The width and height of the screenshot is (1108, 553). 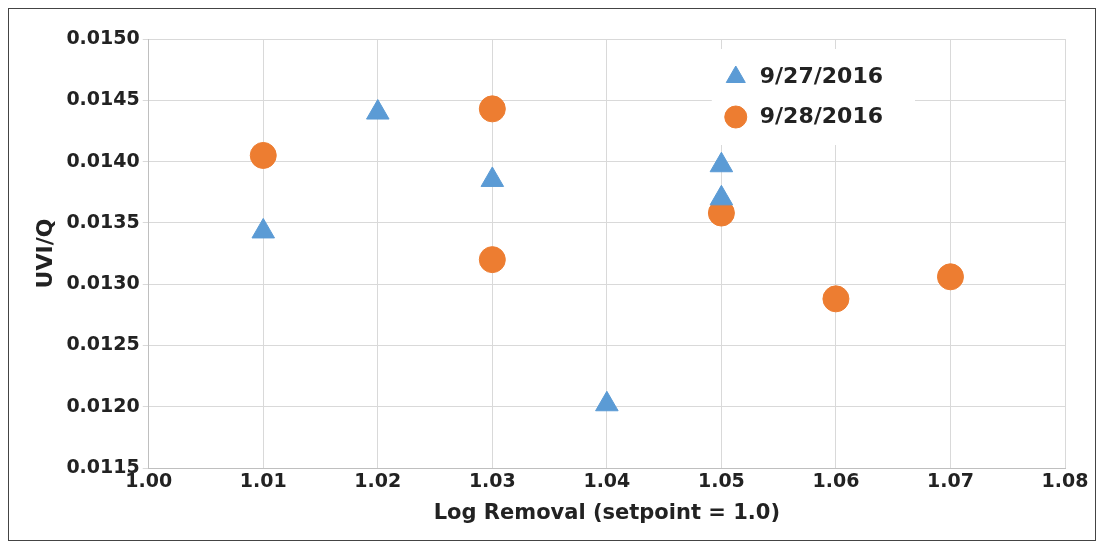 What do you see at coordinates (721, 480) in the screenshot?
I see `x-tick-label: 1.05` at bounding box center [721, 480].